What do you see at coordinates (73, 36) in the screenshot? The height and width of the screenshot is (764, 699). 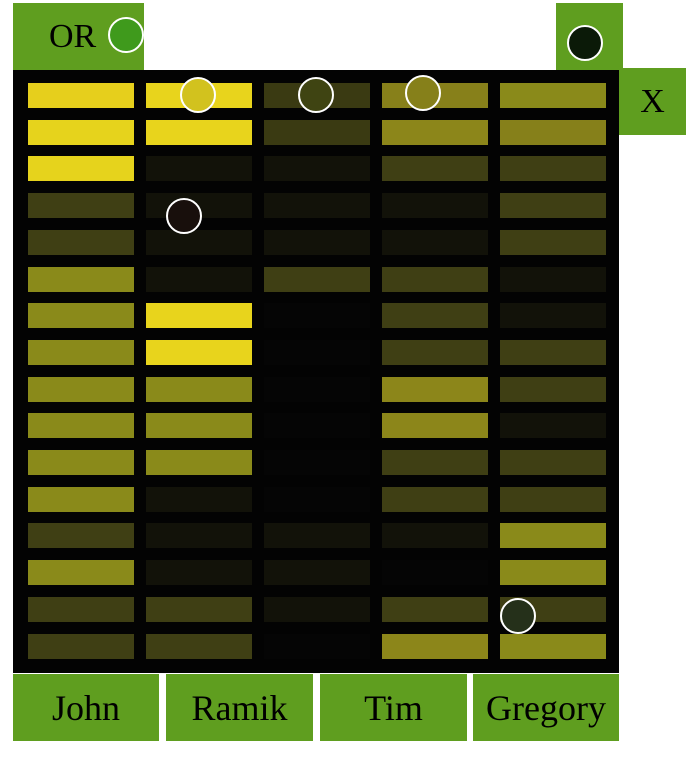 I see `or-label: OR` at bounding box center [73, 36].